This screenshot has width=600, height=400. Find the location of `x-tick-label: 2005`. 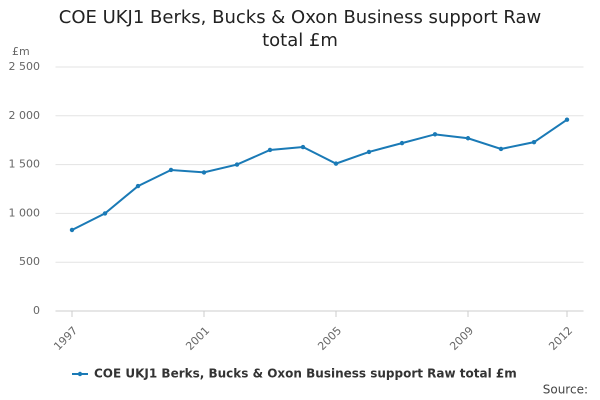

x-tick-label: 2005 is located at coordinates (329, 338).